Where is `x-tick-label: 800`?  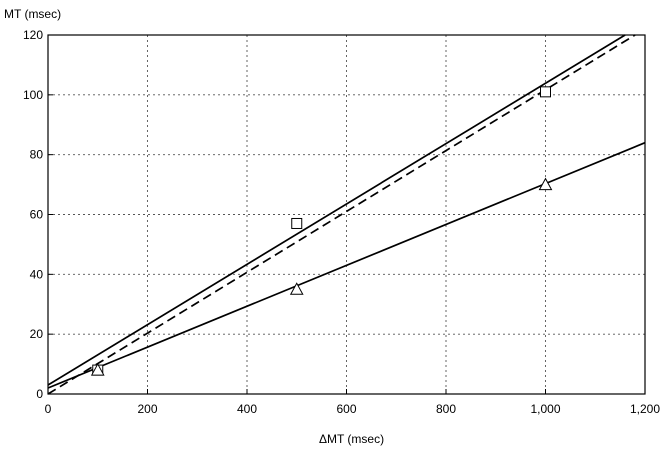
x-tick-label: 800 is located at coordinates (446, 409).